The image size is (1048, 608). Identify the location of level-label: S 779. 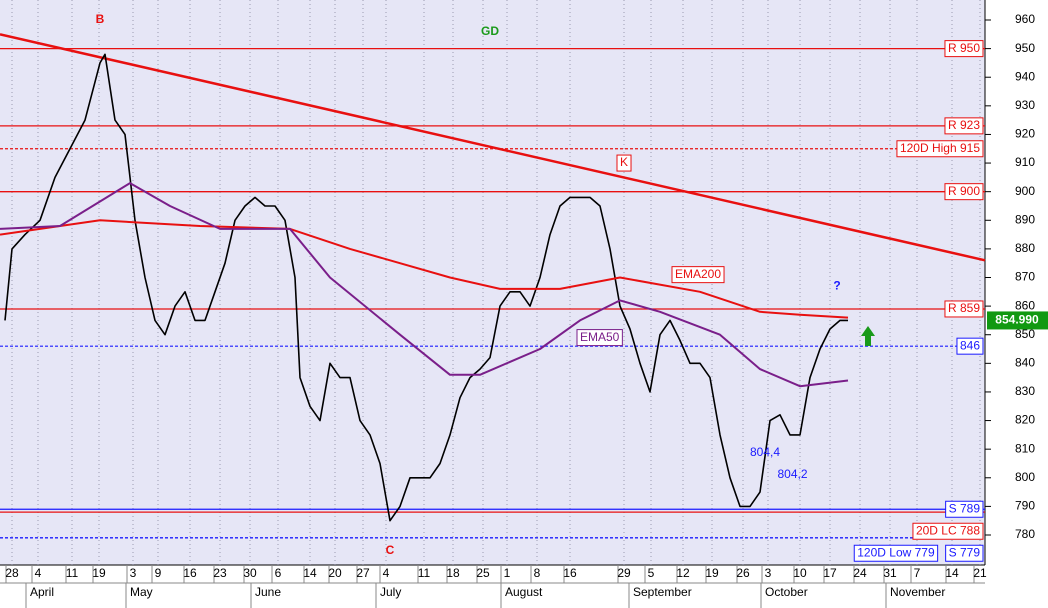
(964, 553).